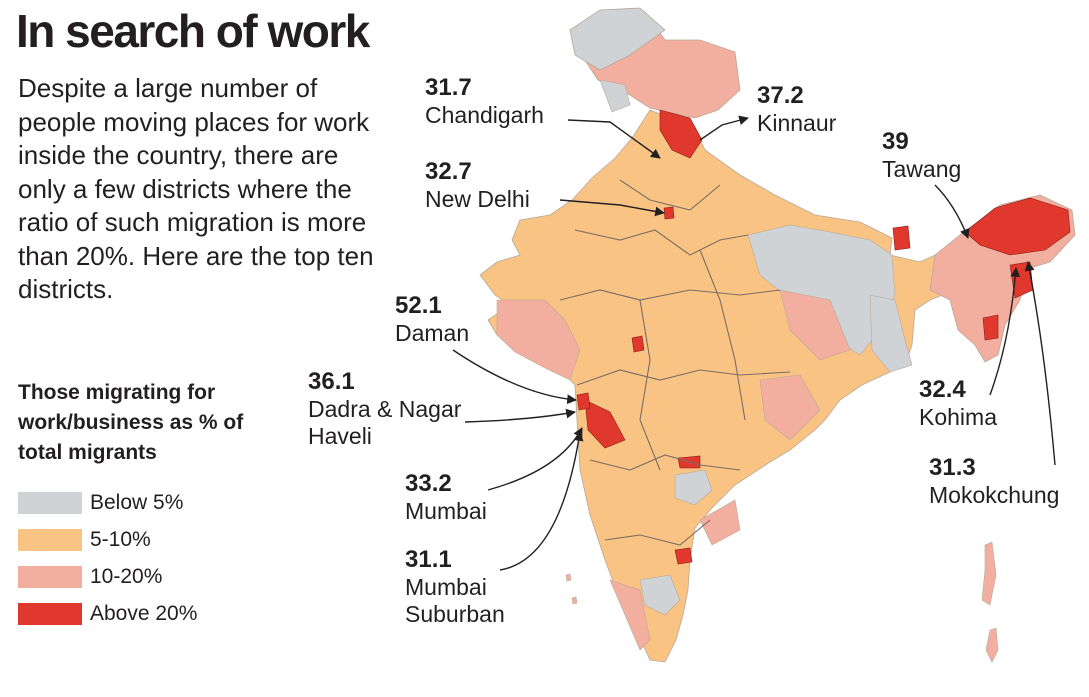 This screenshot has width=1089, height=697. Describe the element at coordinates (446, 511) in the screenshot. I see `callout-name: Mumbai` at that location.